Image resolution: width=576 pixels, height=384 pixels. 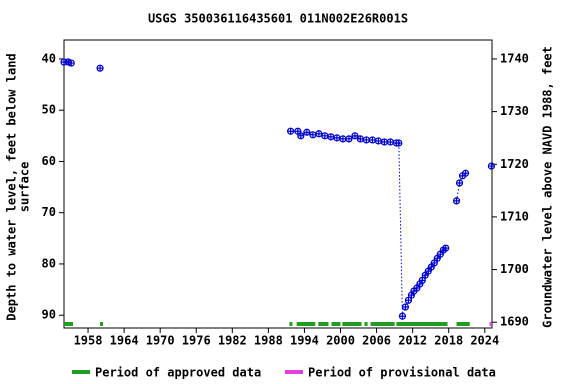 What do you see at coordinates (514, 58) in the screenshot?
I see `y2-tick-label: 1740` at bounding box center [514, 58].